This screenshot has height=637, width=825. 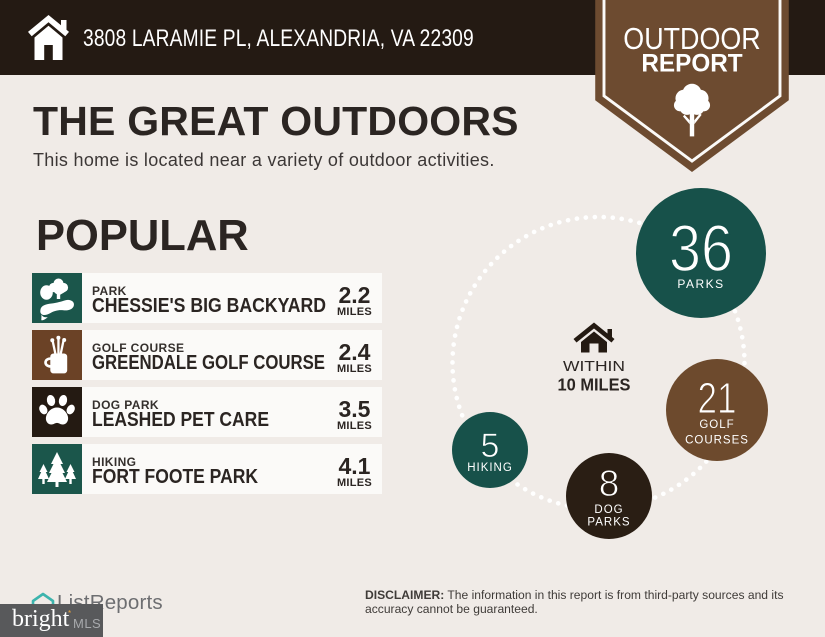 I want to click on svg-text: 5, so click(x=490, y=446).